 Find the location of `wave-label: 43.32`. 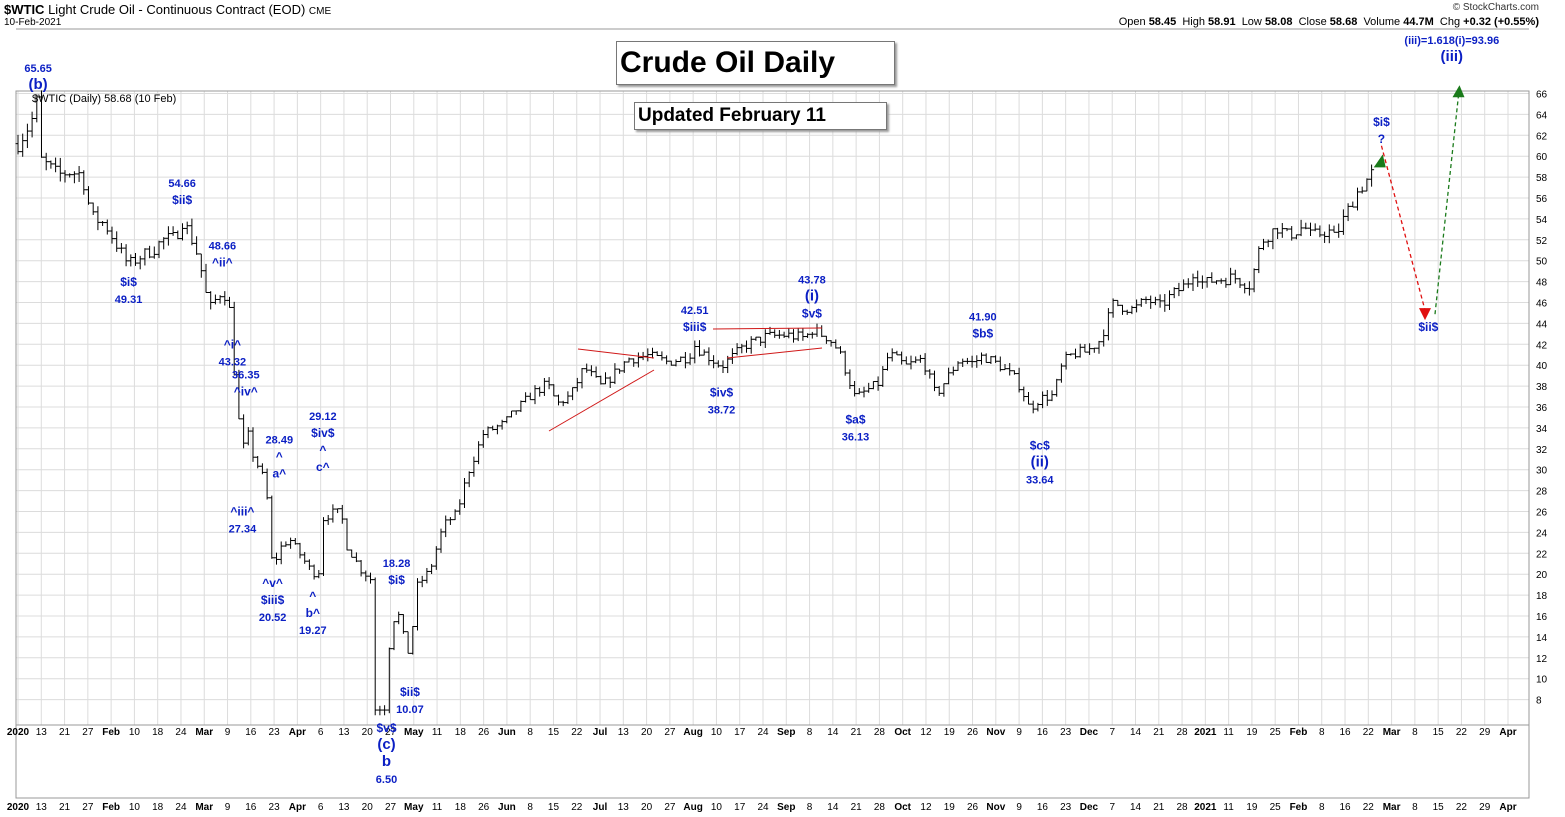

wave-label: 43.32 is located at coordinates (233, 363).